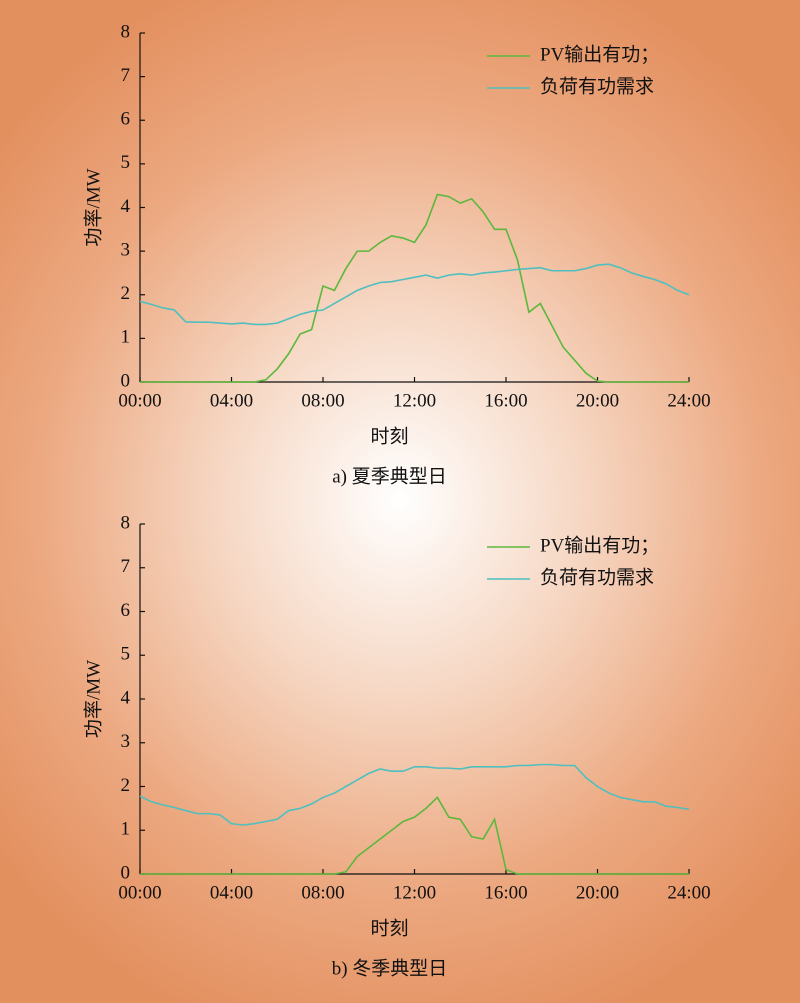  Describe the element at coordinates (389, 476) in the screenshot. I see `chart-title: a) 夏季典型日` at that location.